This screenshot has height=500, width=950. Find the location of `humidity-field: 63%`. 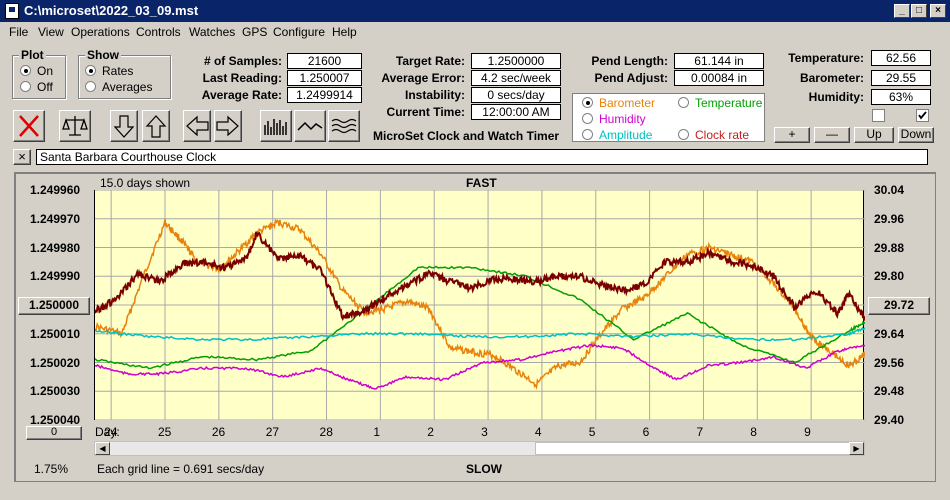

humidity-field: 63% is located at coordinates (901, 97).